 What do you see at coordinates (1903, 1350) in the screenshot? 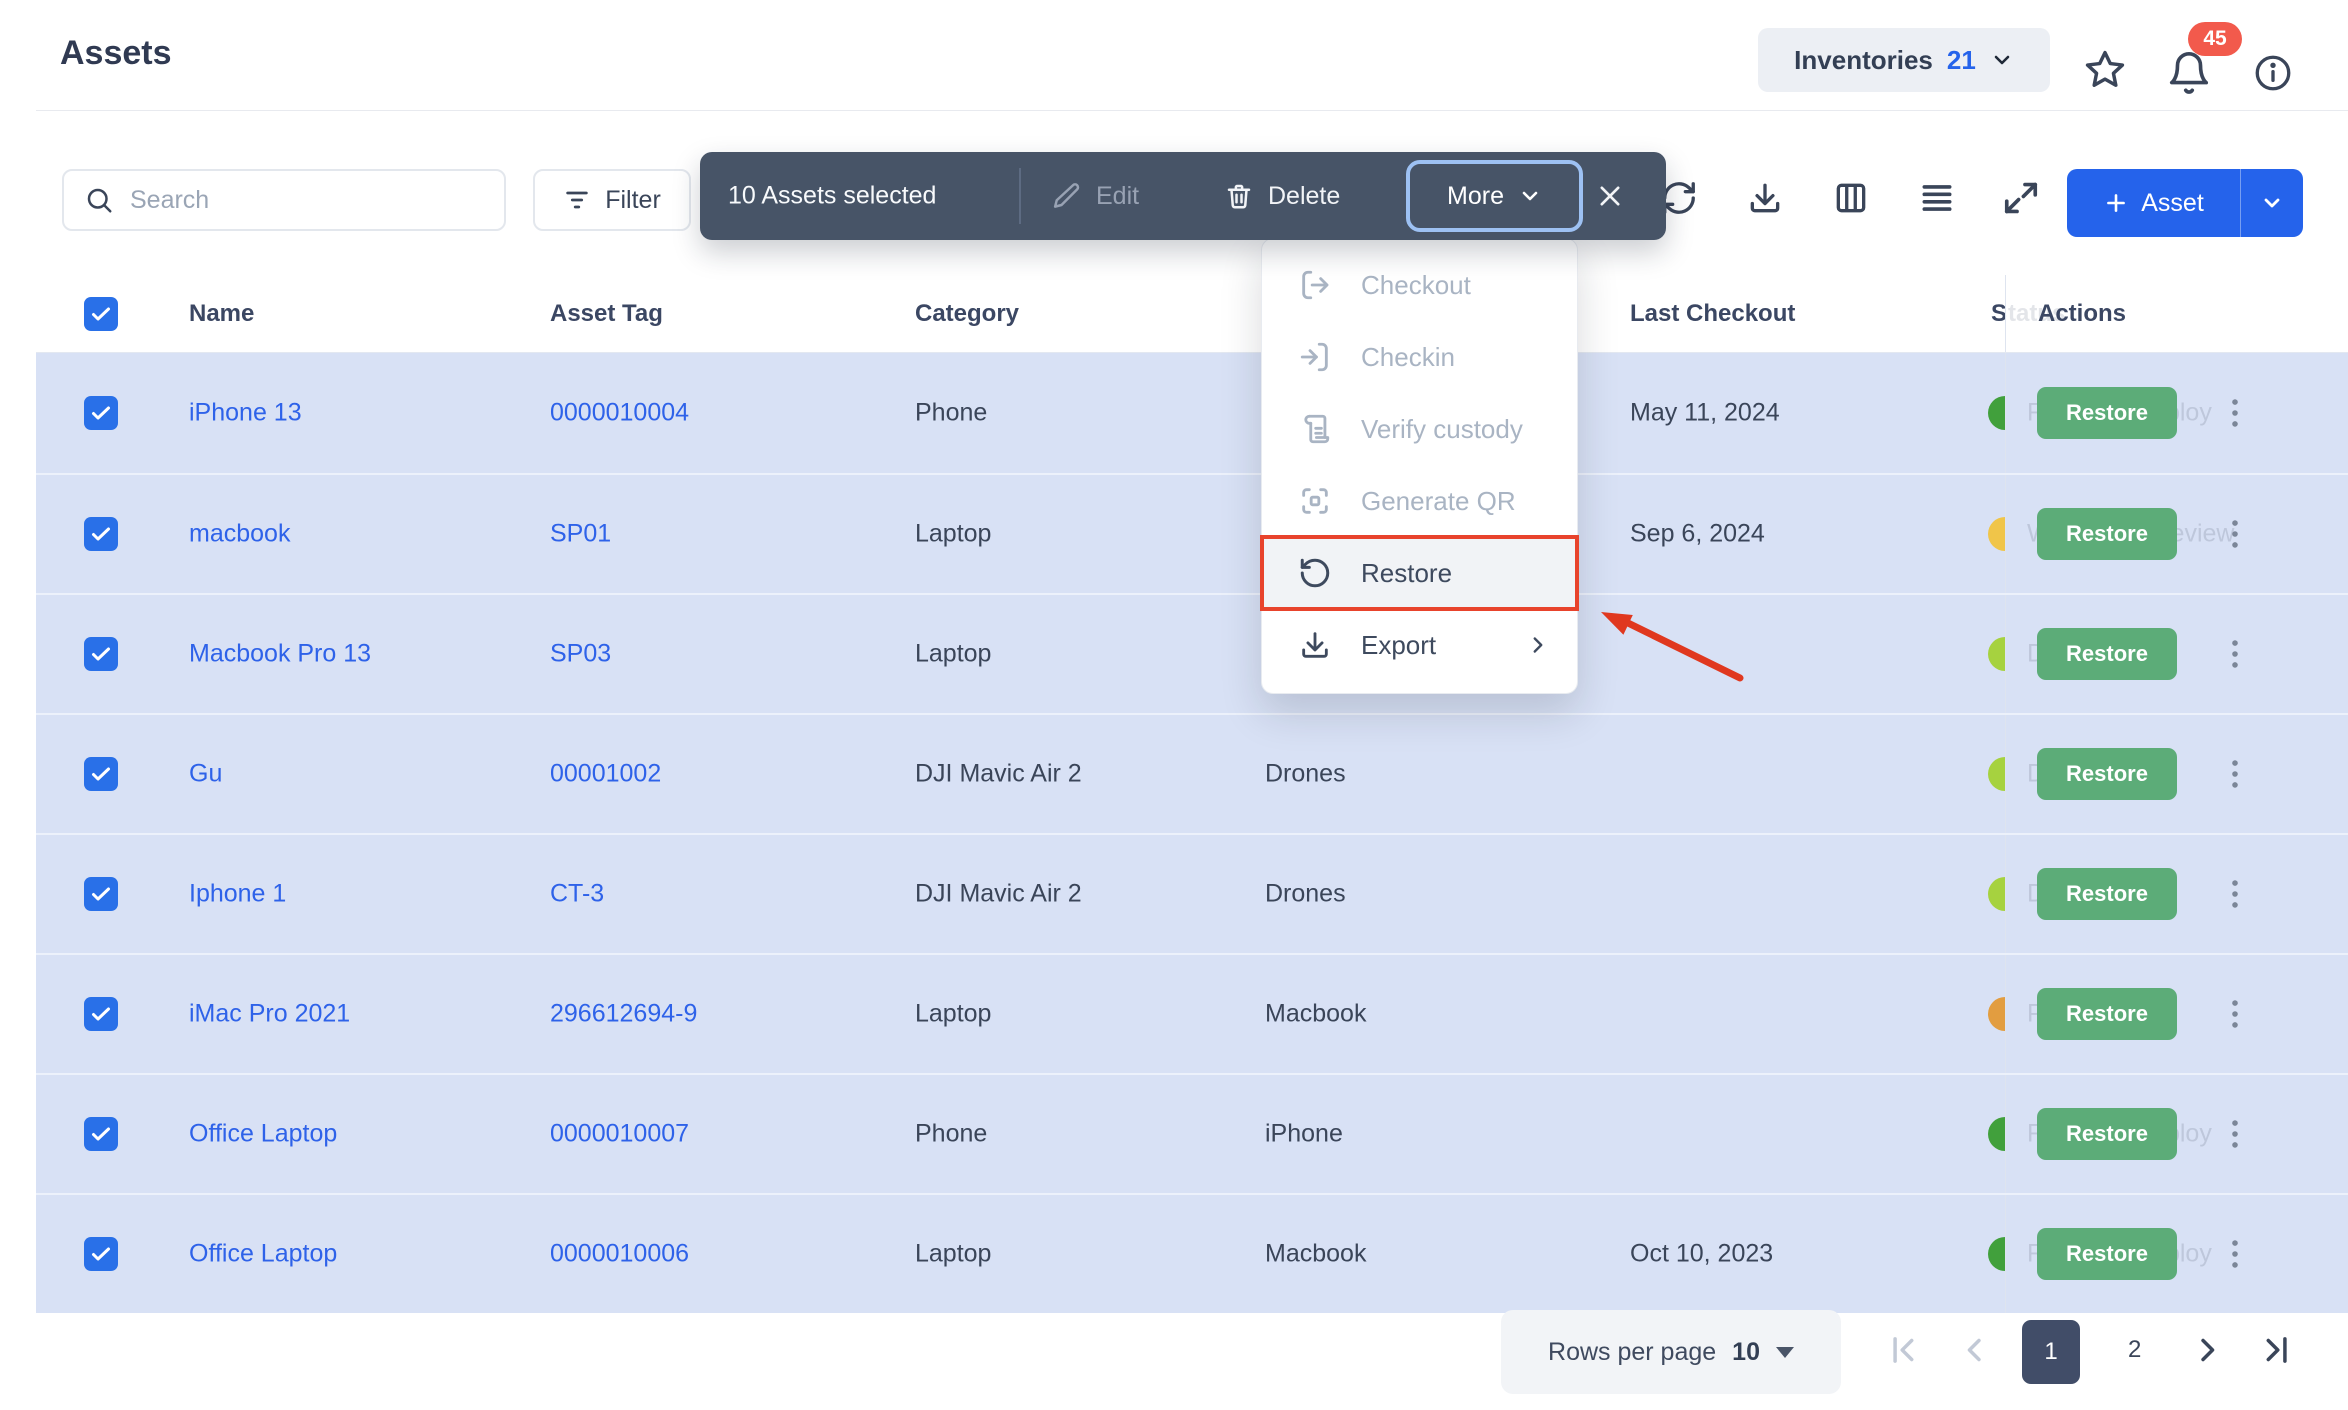
I see `first-page-button` at bounding box center [1903, 1350].